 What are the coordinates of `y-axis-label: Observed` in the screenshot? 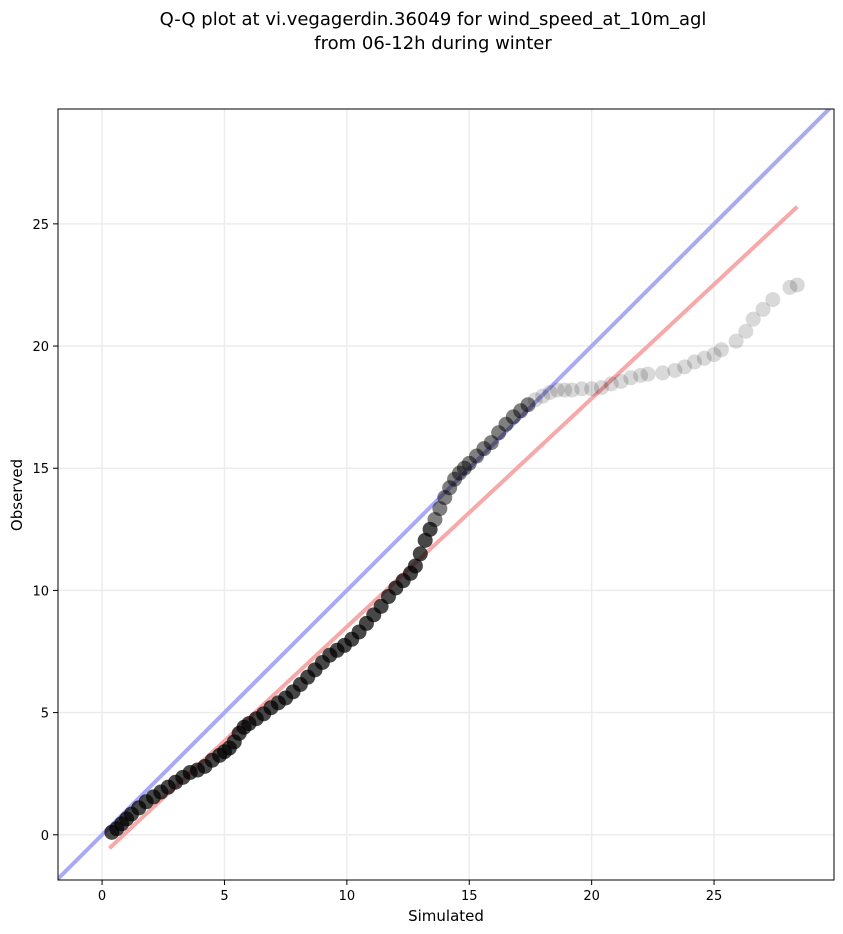 It's located at (17, 495).